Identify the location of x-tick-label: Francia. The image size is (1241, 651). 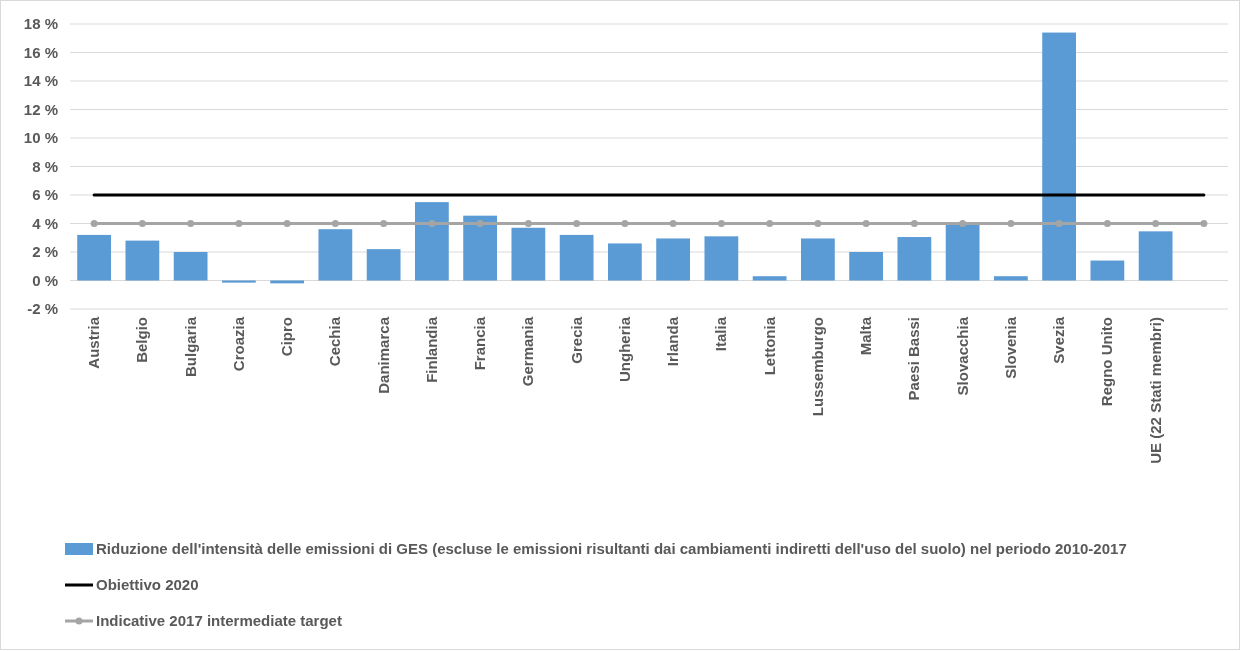
(480, 343).